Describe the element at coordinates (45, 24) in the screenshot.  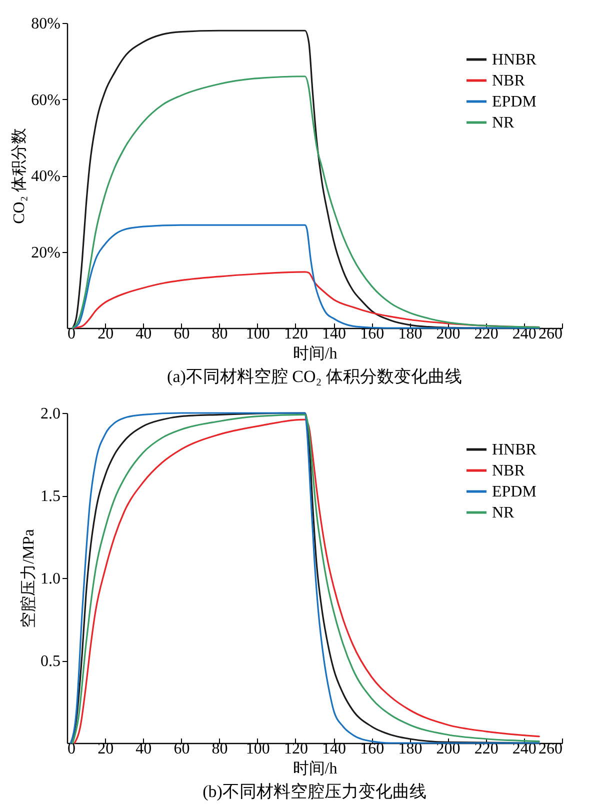
I see `y-tick-label: 80%` at that location.